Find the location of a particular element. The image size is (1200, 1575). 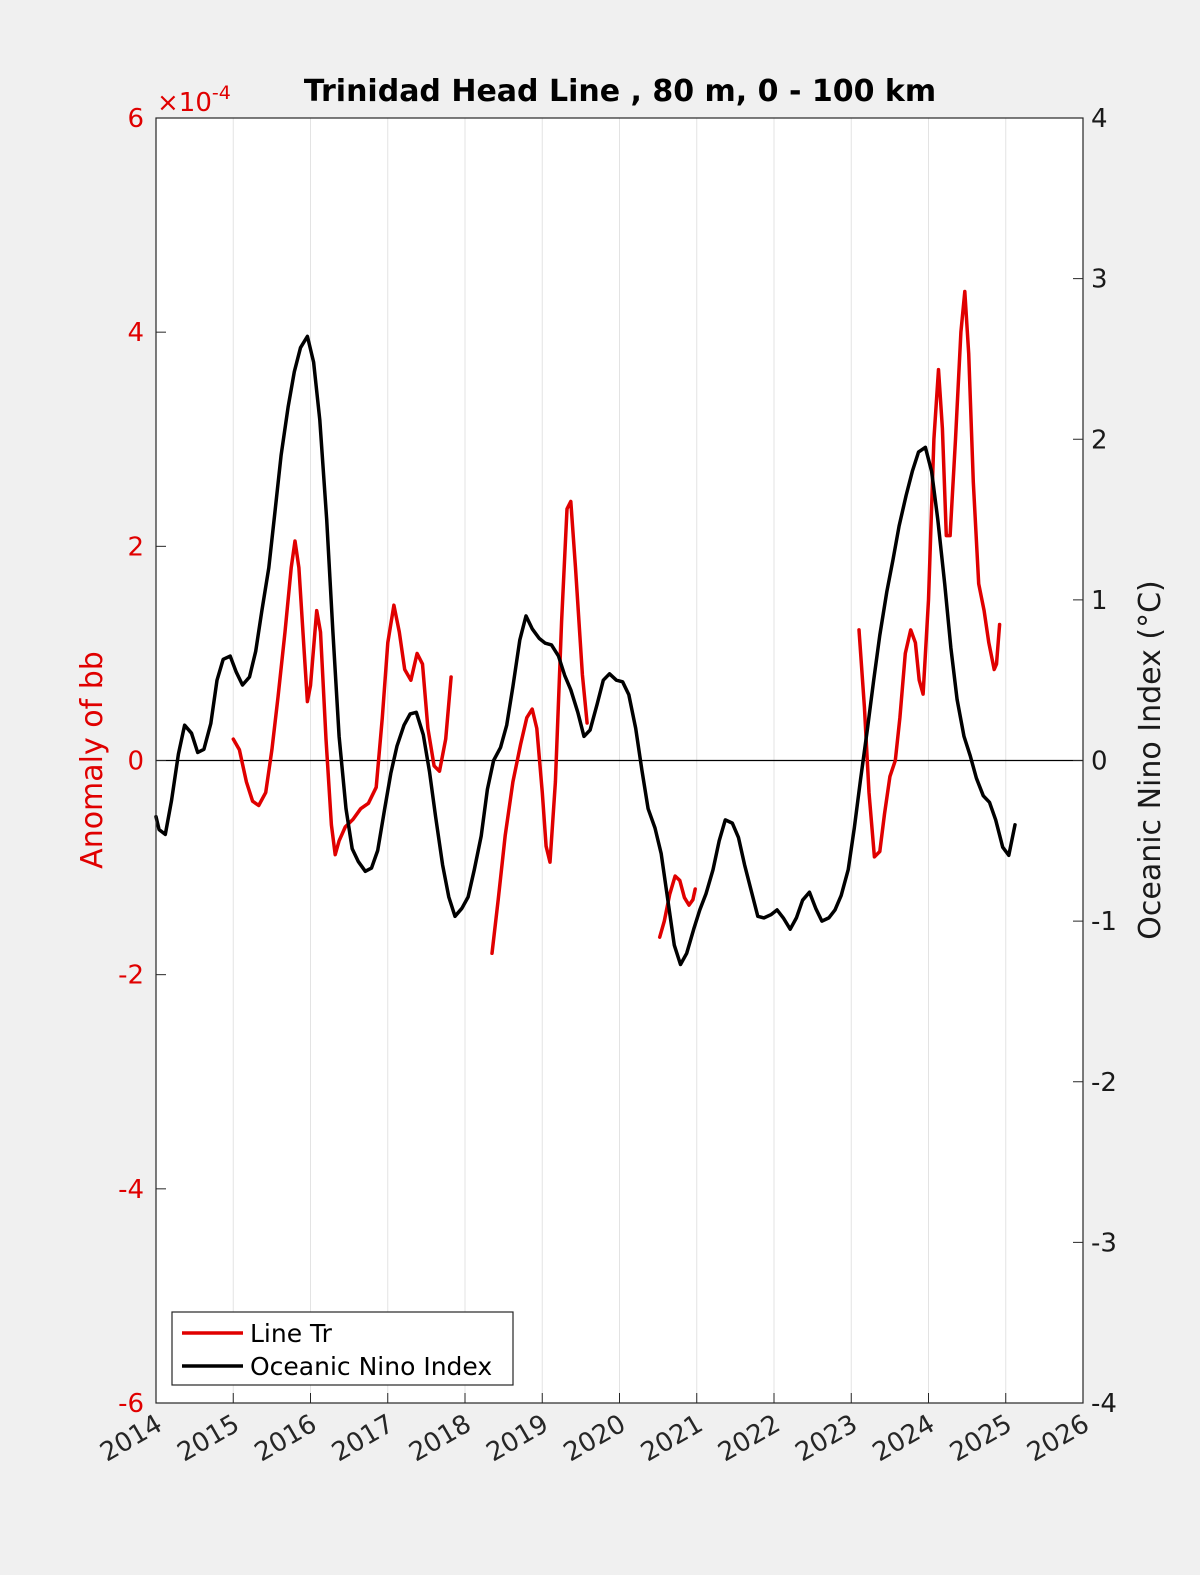

y-tick-label-left: 0 is located at coordinates (135, 762).